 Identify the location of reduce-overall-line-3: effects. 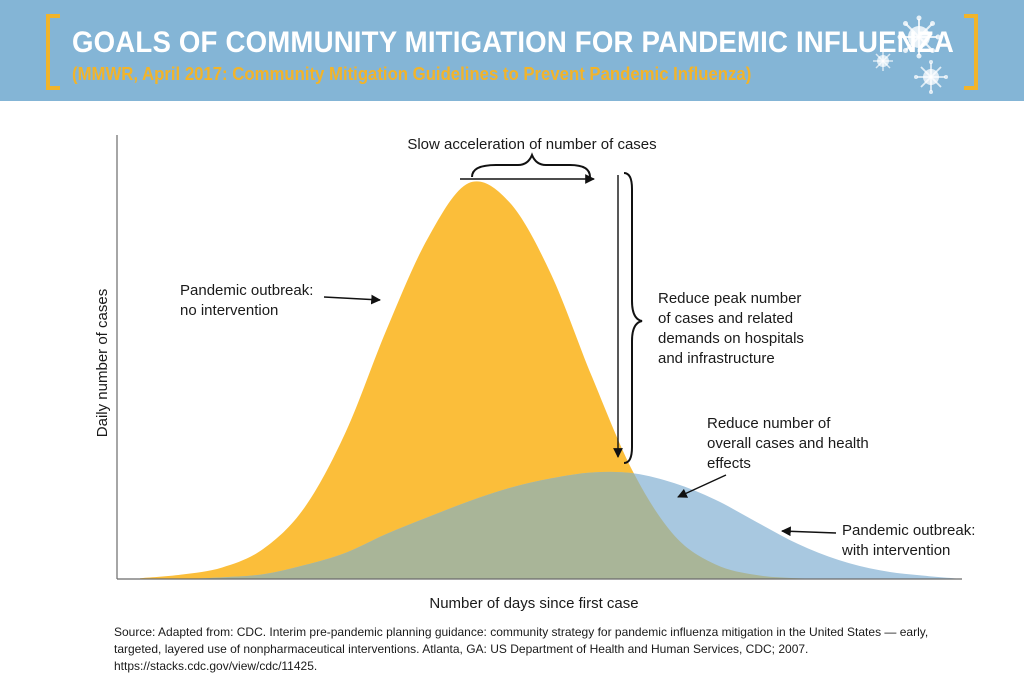
(729, 463).